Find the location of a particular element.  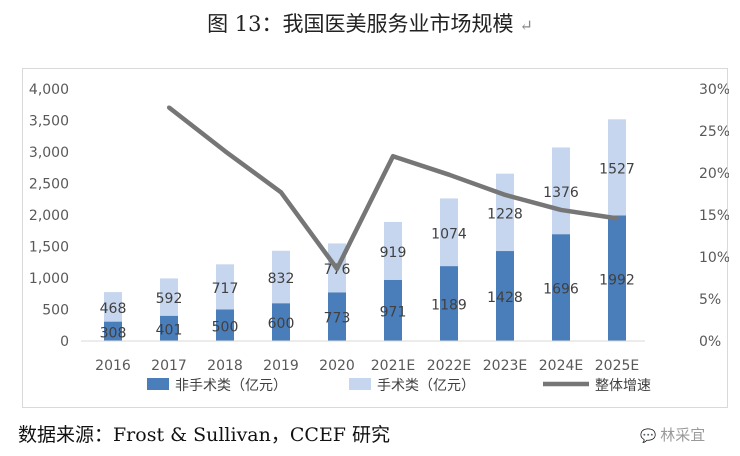

x-tick-label: 2024E is located at coordinates (561, 366).